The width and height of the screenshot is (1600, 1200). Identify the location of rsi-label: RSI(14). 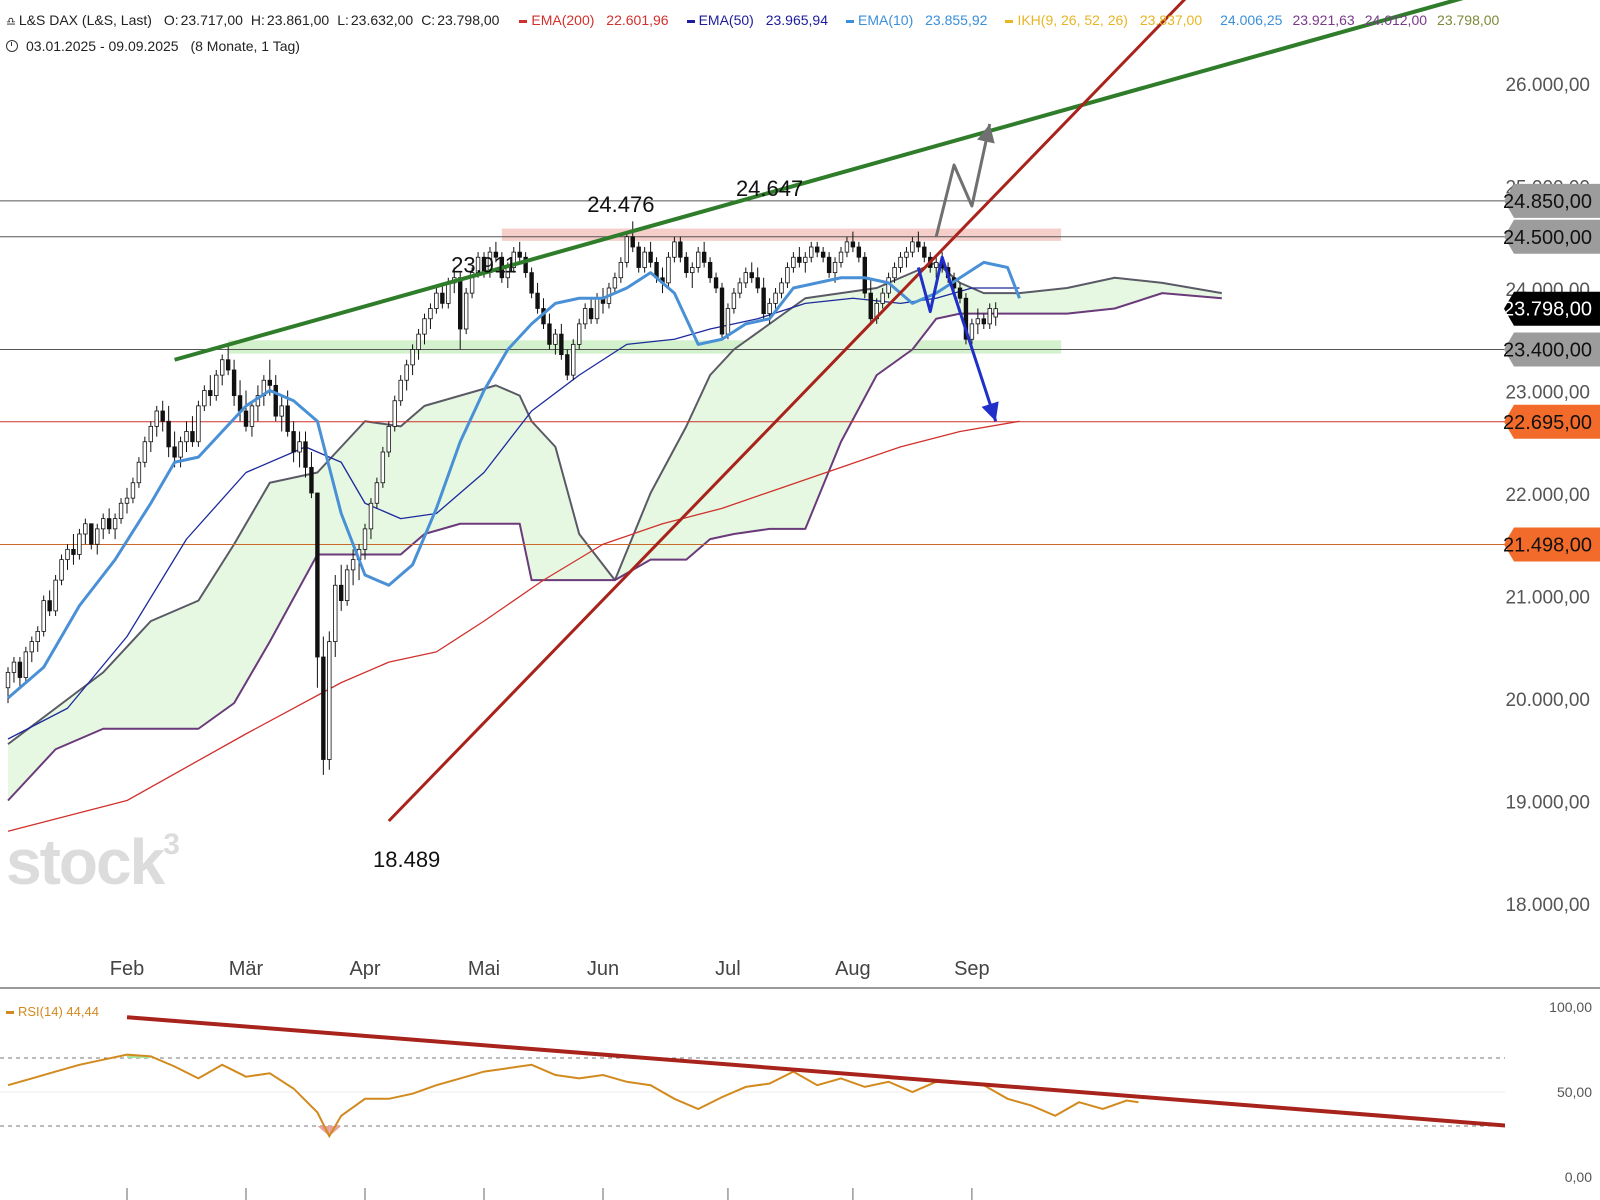
(40, 1011).